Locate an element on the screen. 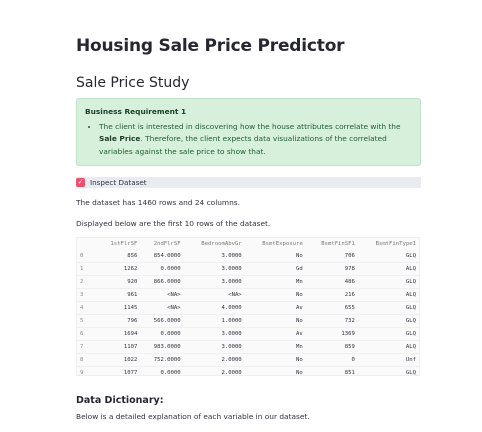 The image size is (482, 432). table-cell: 1369 is located at coordinates (331, 334).